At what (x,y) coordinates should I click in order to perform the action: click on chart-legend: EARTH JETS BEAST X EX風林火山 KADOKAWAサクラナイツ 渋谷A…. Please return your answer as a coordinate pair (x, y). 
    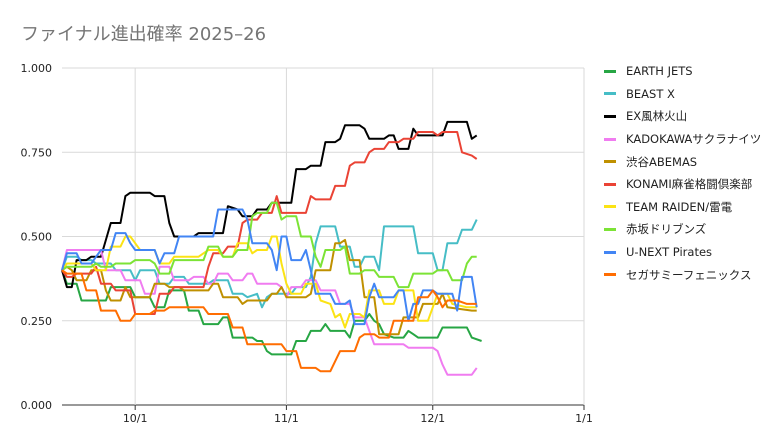
    Looking at the image, I should click on (690, 173).